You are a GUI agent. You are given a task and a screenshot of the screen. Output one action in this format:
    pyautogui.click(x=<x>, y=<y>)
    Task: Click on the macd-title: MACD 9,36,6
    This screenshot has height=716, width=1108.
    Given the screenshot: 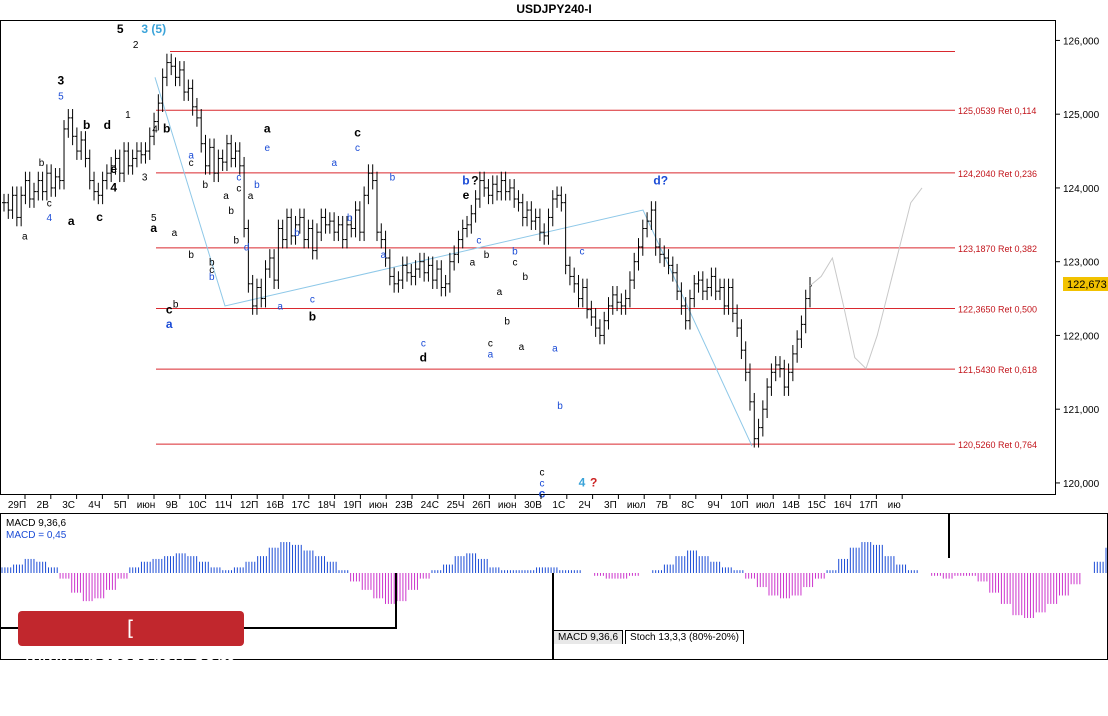 What is the action you would take?
    pyautogui.click(x=36, y=523)
    